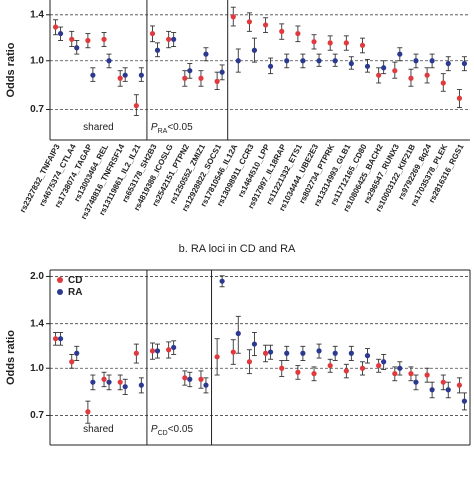 Image resolution: width=474 pixels, height=479 pixels. I want to click on chart-title: b. RA loci in CD and RA, so click(237, 249).